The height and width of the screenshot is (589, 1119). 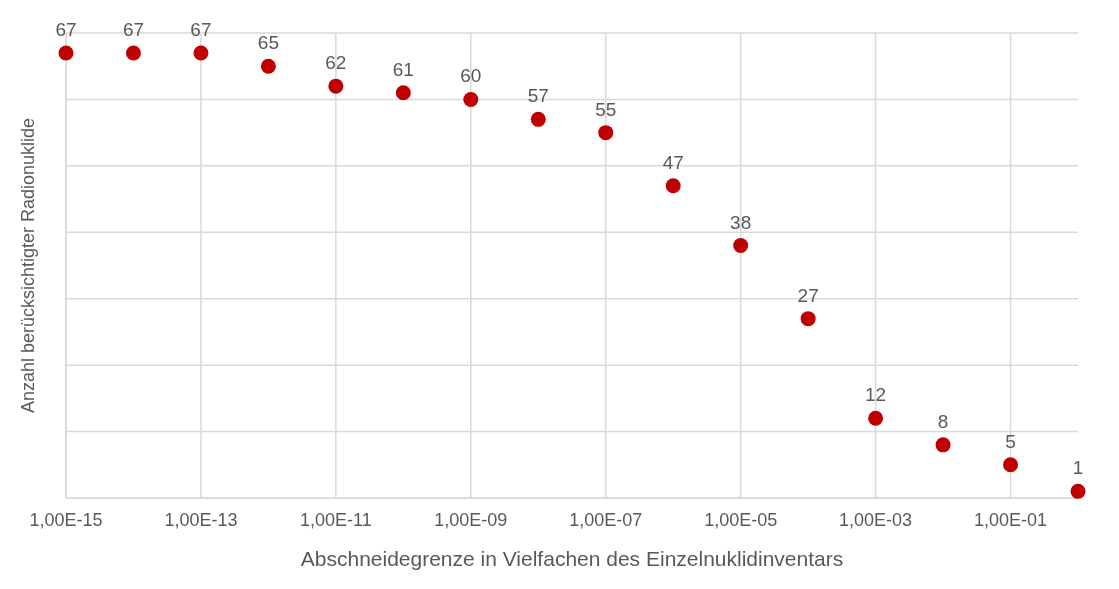 I want to click on data-label: 65, so click(x=268, y=43).